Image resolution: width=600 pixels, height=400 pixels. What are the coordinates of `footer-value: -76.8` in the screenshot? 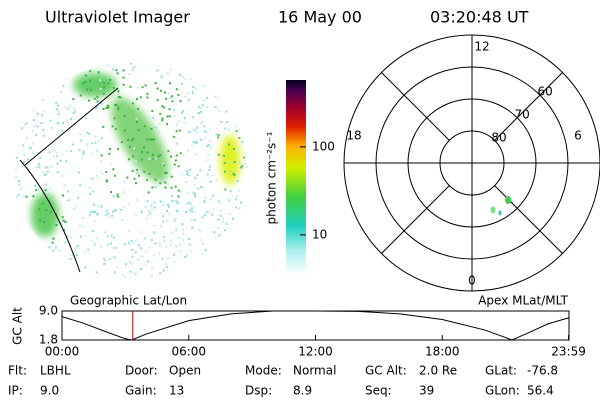 It's located at (542, 371).